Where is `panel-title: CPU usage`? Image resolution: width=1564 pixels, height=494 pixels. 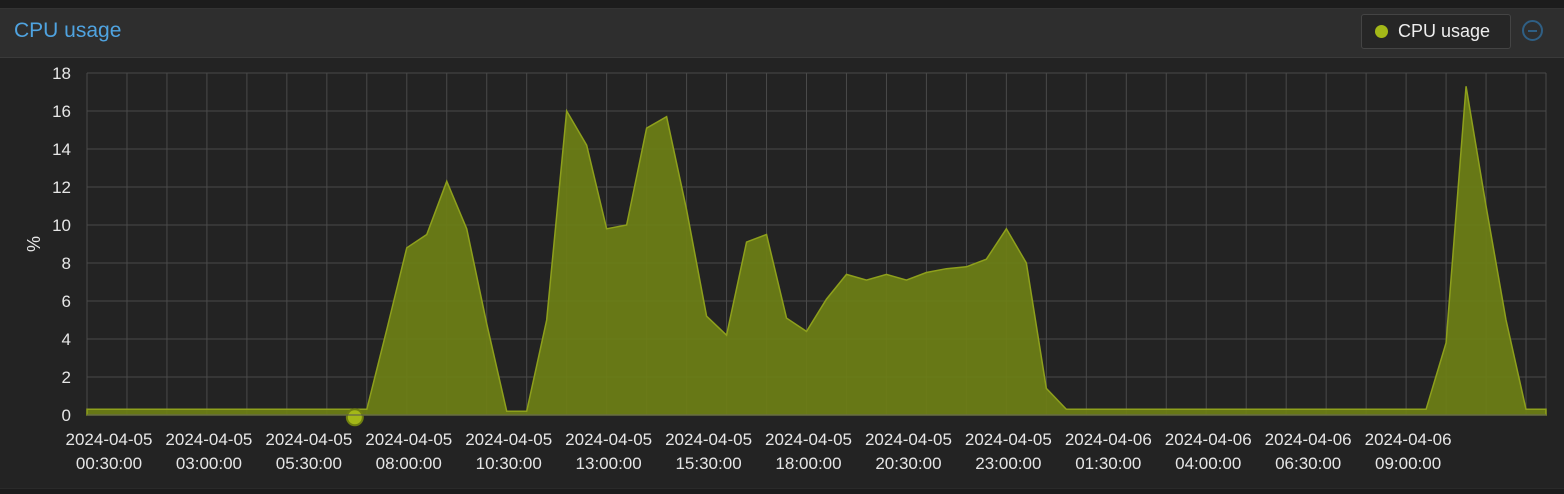
panel-title: CPU usage is located at coordinates (68, 30).